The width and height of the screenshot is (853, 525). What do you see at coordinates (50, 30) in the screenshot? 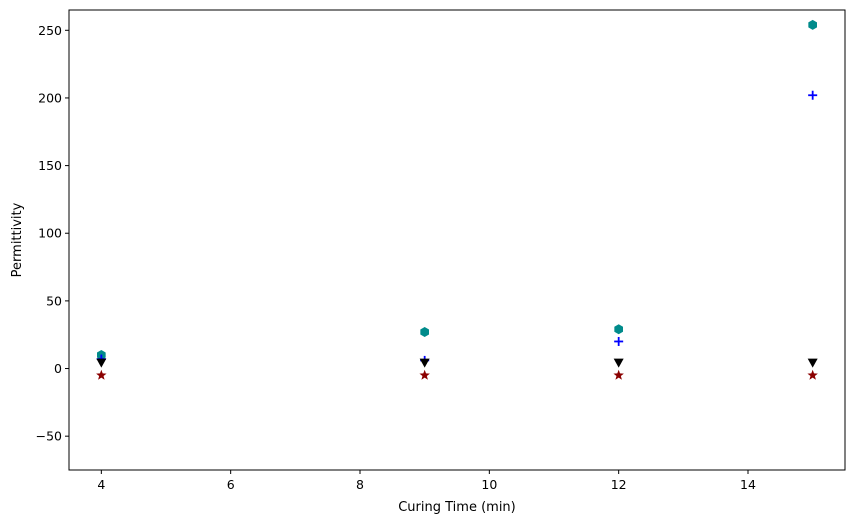
I see `y-tick-label: 250` at bounding box center [50, 30].